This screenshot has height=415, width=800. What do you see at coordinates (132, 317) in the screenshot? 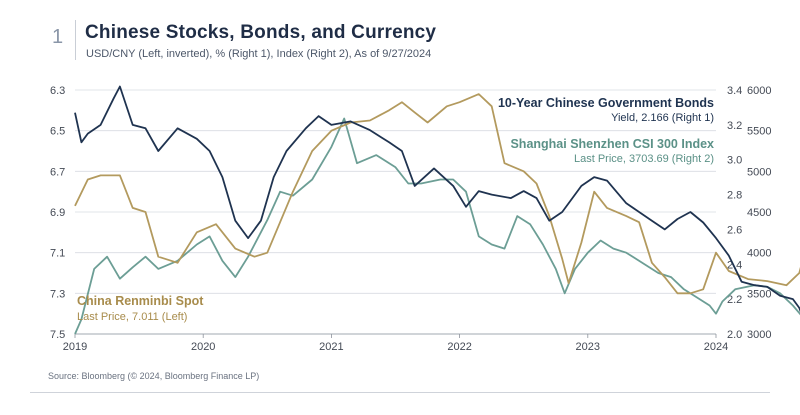
I see `usdcny-label-sub: Last Price, 7.011 (Left)` at bounding box center [132, 317].